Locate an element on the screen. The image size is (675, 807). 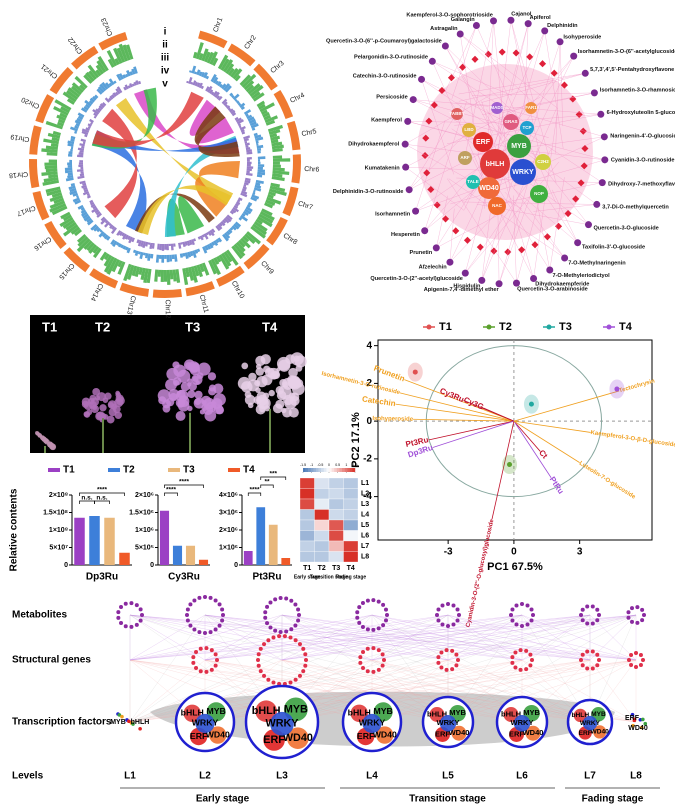
tf-label: ERF is located at coordinates (198, 736).